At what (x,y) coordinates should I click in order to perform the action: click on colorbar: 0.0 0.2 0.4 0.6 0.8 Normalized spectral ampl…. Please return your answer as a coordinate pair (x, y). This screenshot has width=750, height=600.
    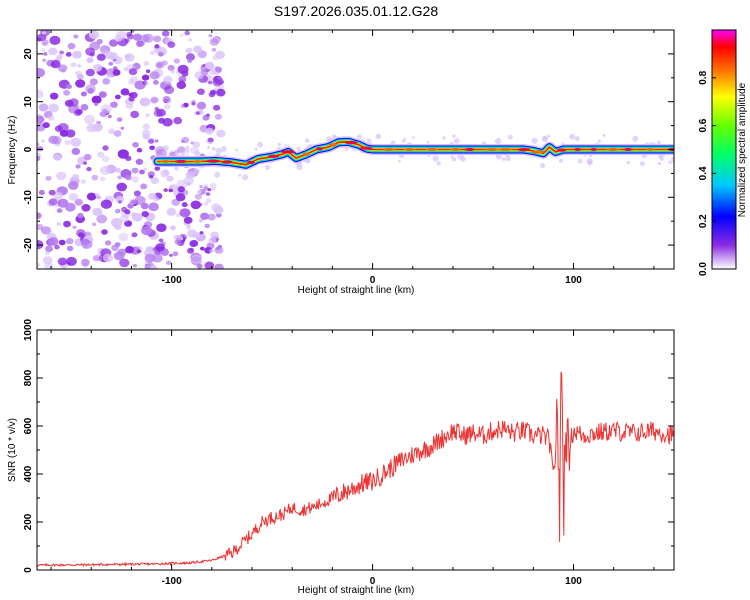
    Looking at the image, I should click on (723, 152).